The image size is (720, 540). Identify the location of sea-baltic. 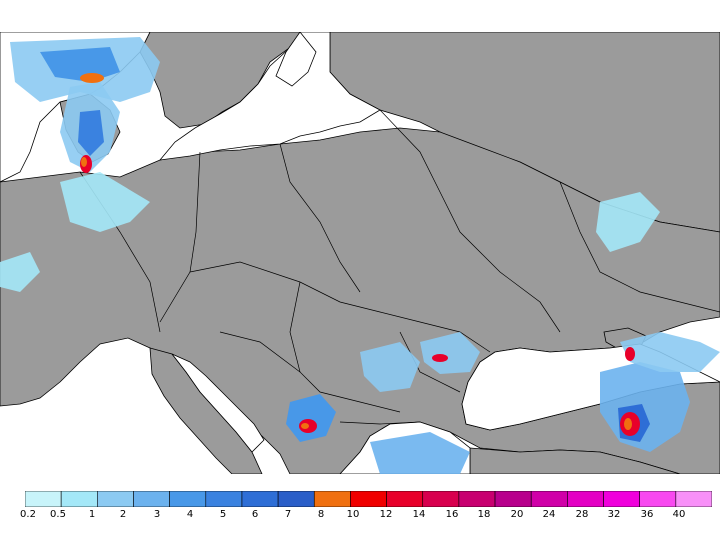
(270, 96).